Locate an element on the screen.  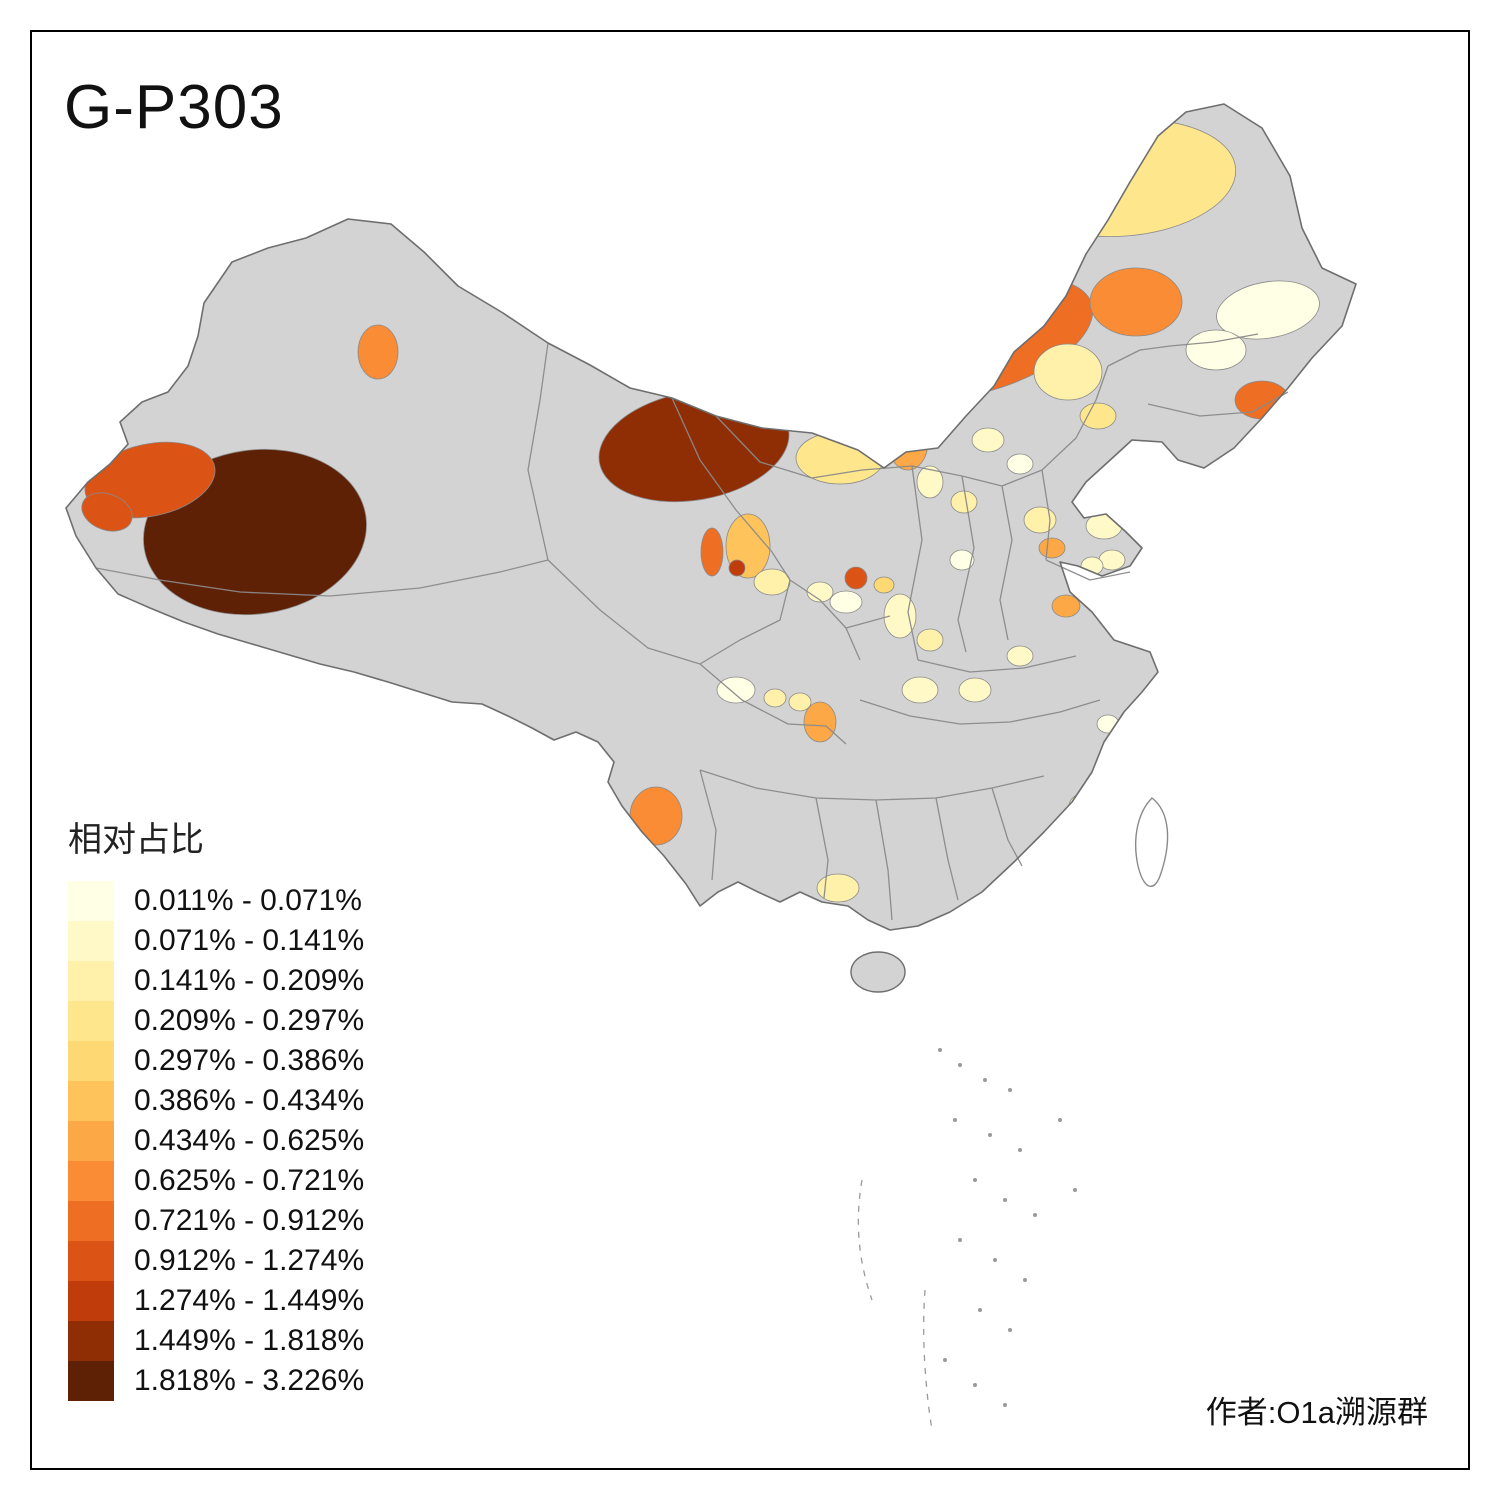
legend-label: 0.011% - 0.071% is located at coordinates (248, 900).